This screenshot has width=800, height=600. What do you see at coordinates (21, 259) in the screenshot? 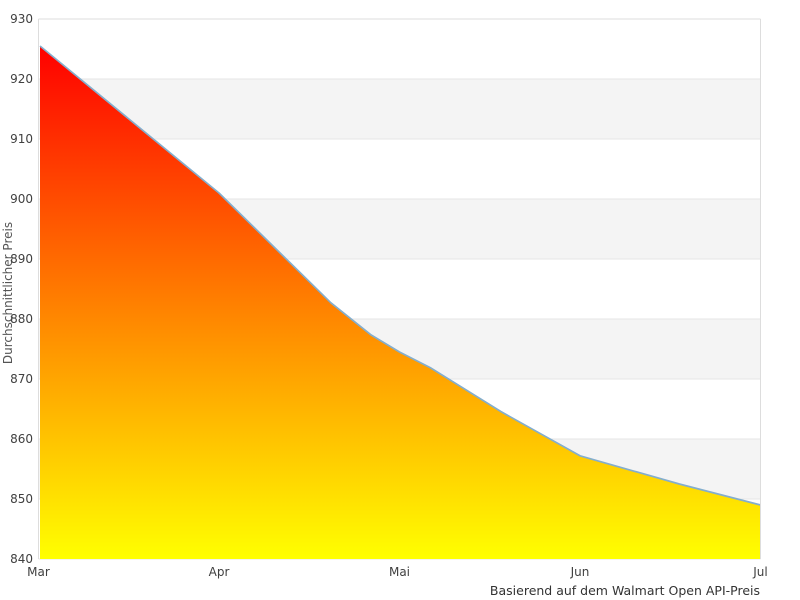
I see `y-tick-890: 890` at bounding box center [21, 259].